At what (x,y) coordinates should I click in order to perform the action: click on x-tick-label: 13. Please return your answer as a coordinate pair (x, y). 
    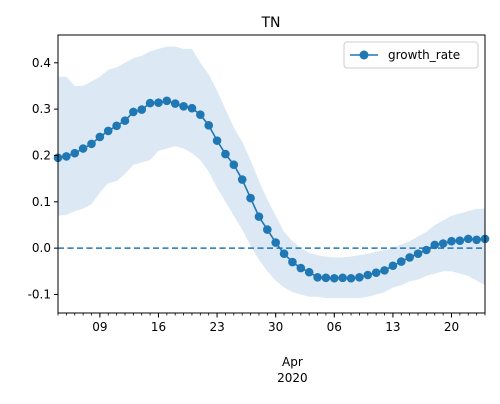
    Looking at the image, I should click on (392, 327).